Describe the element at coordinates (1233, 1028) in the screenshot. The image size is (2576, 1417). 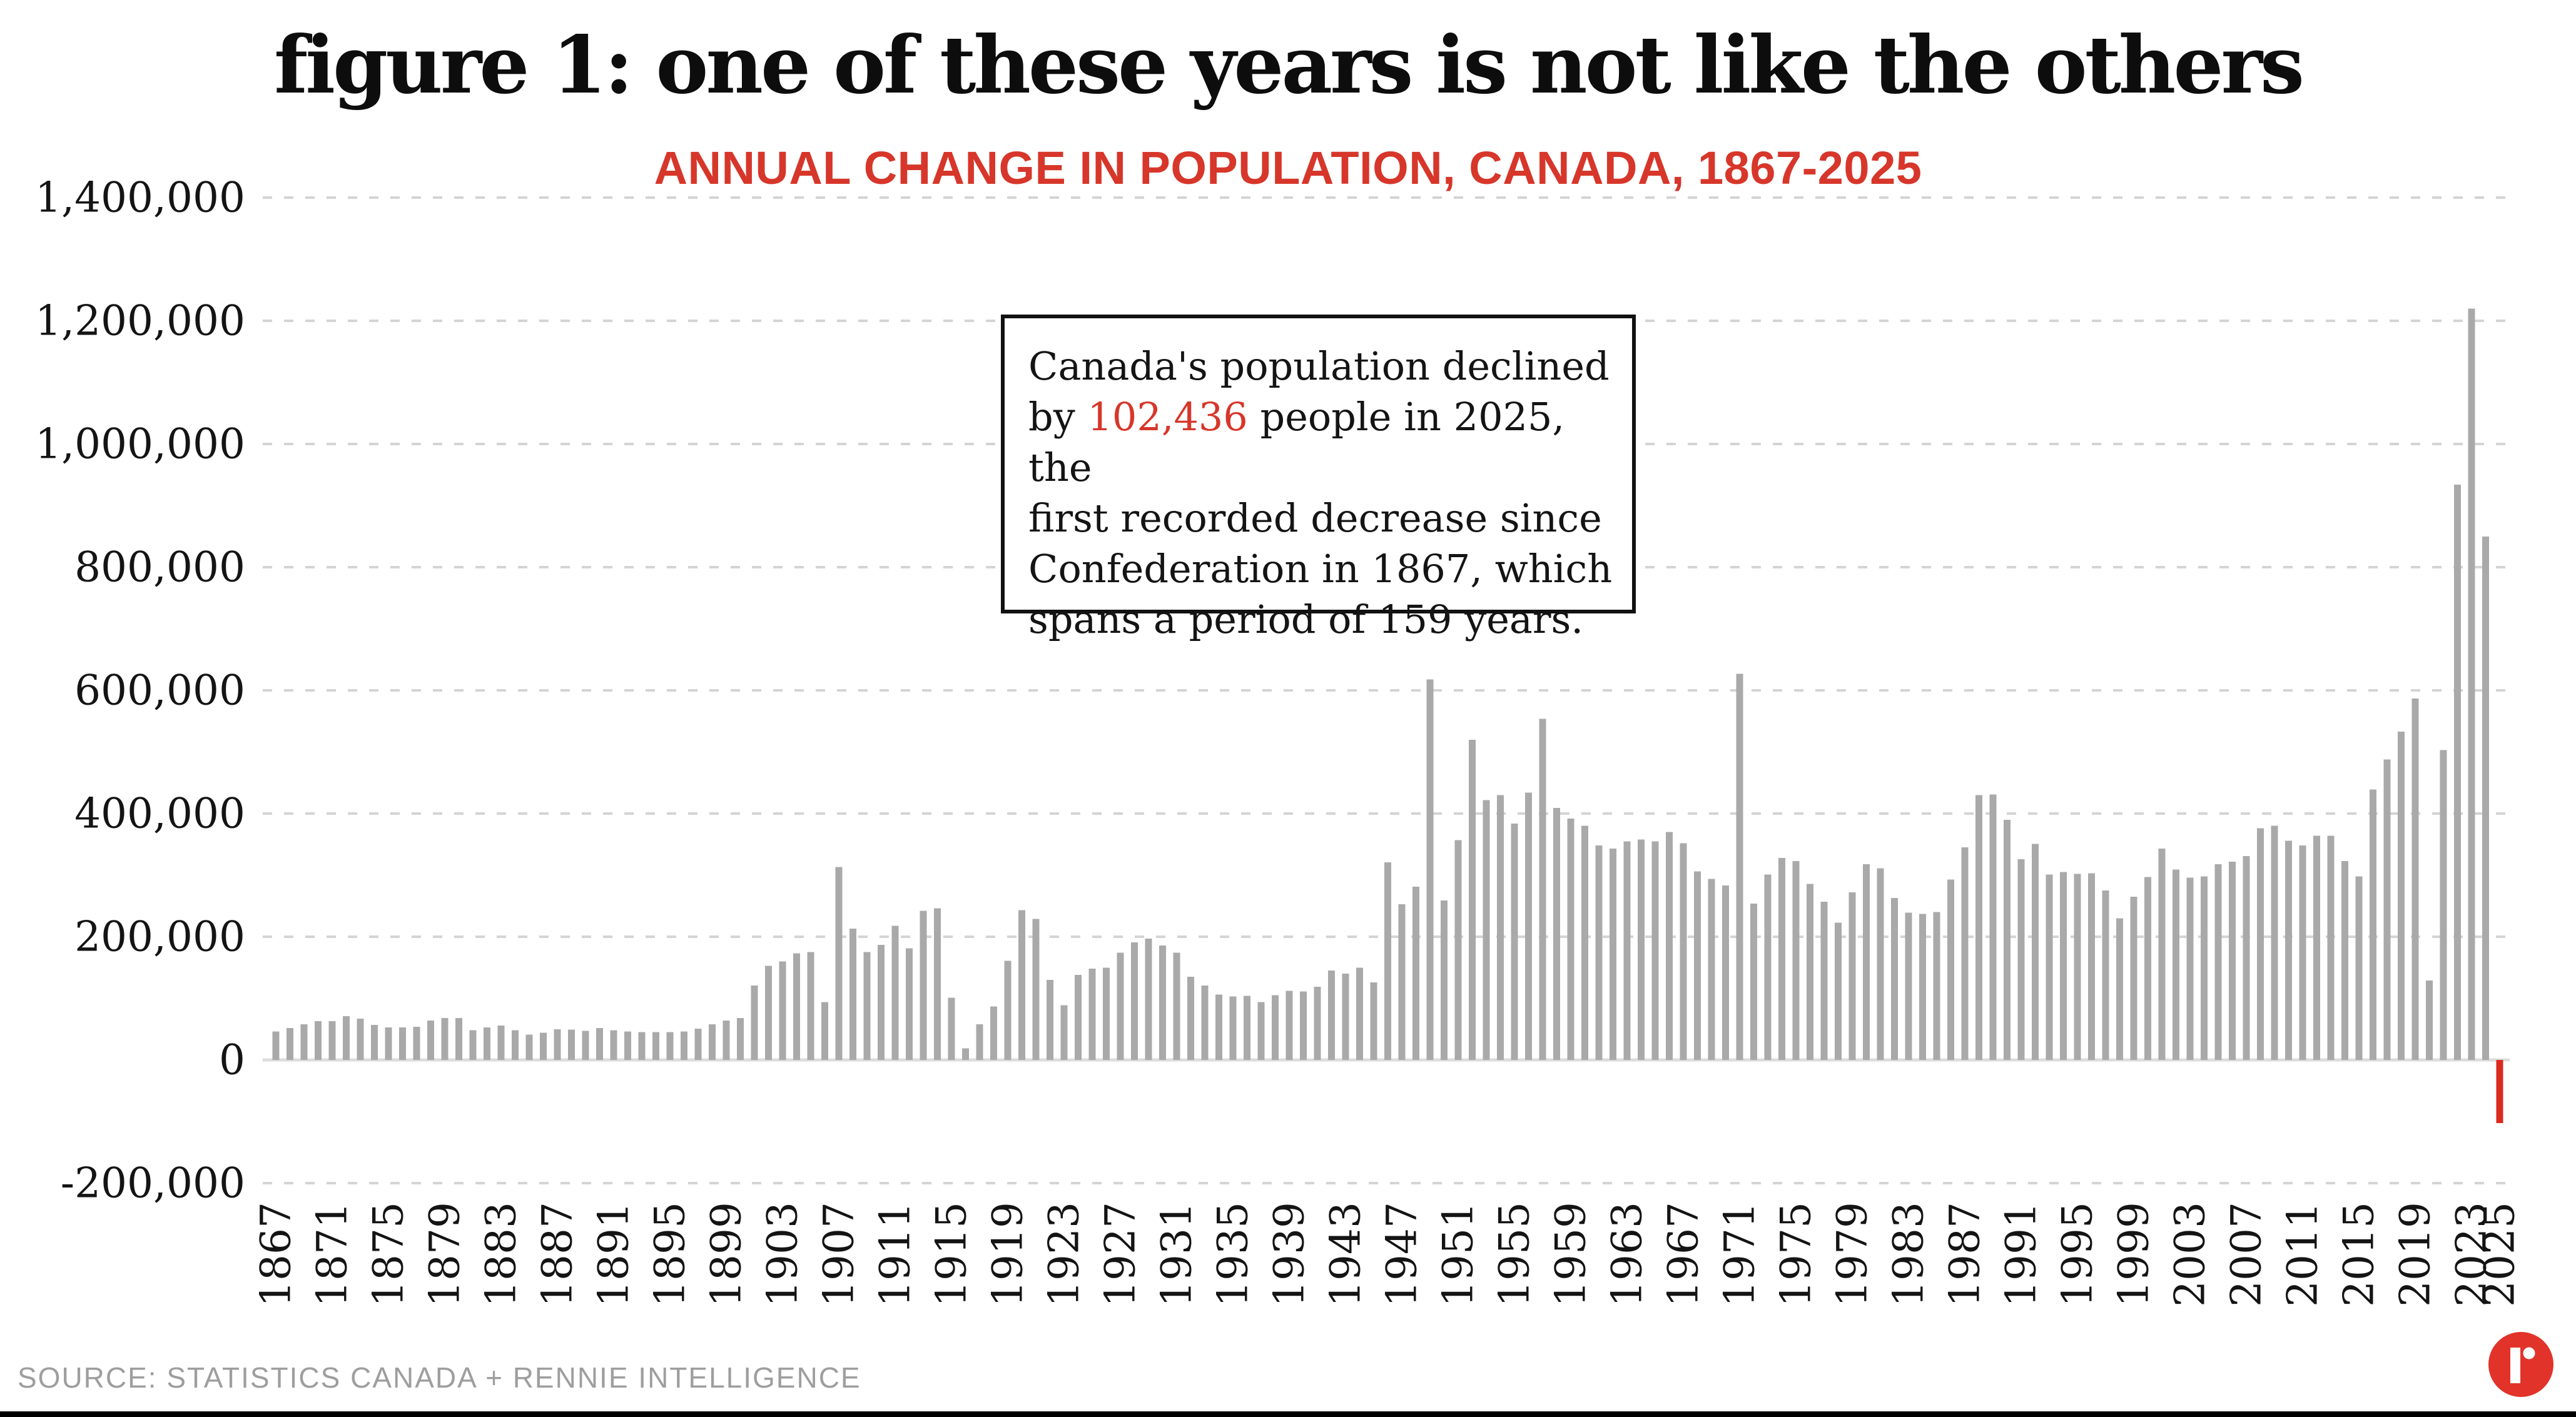
I see `bar-1935` at that location.